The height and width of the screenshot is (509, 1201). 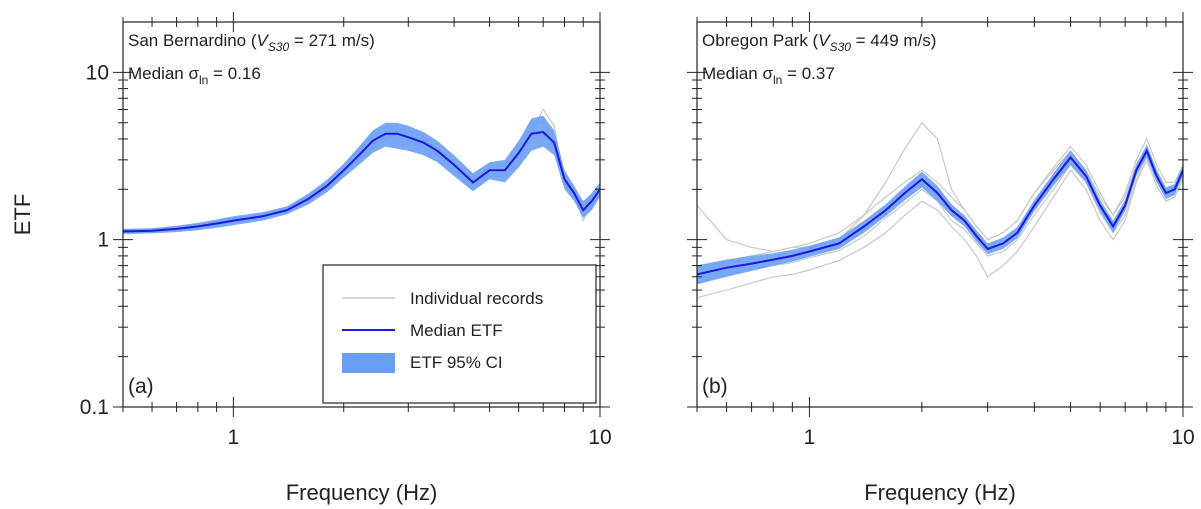 I want to click on sigma-label-suffix: = 0.37, so click(x=808, y=73).